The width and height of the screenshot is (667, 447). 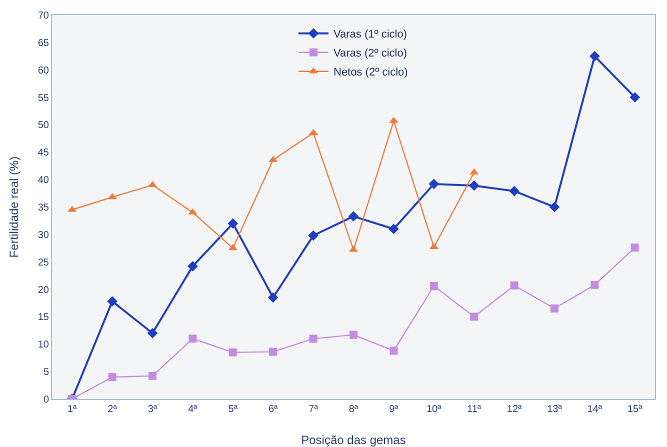 I want to click on y-tick-label: 5, so click(x=46, y=372).